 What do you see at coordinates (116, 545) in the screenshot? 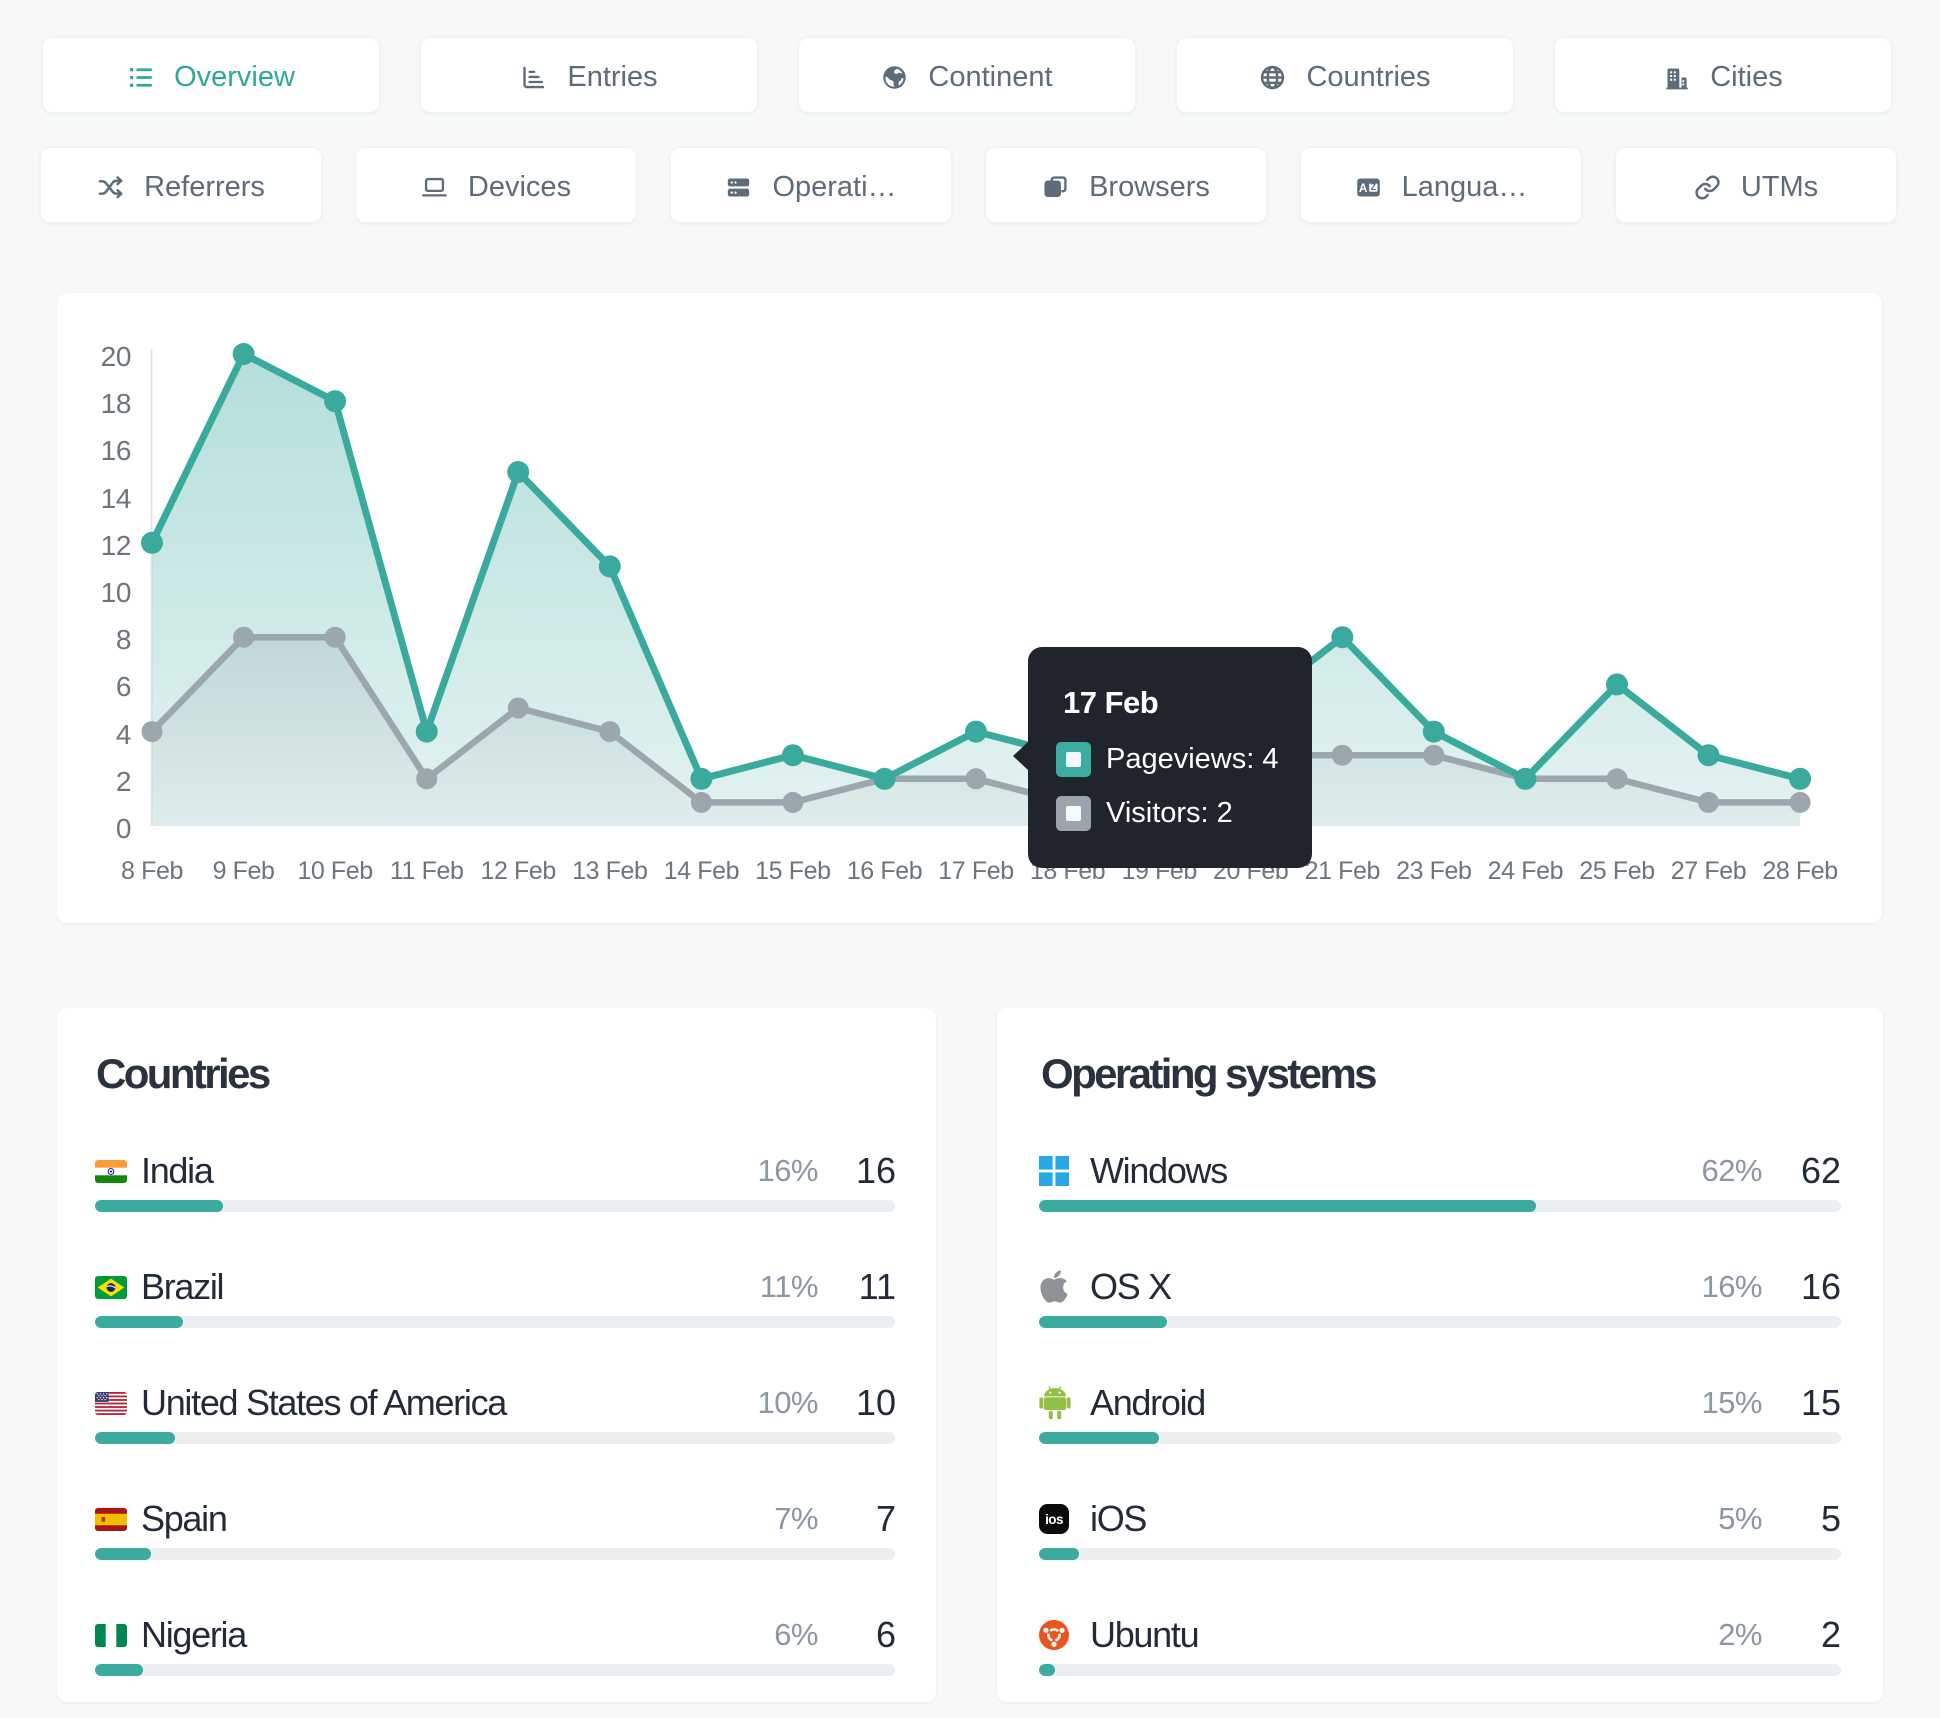
I see `svg-text: 12` at bounding box center [116, 545].